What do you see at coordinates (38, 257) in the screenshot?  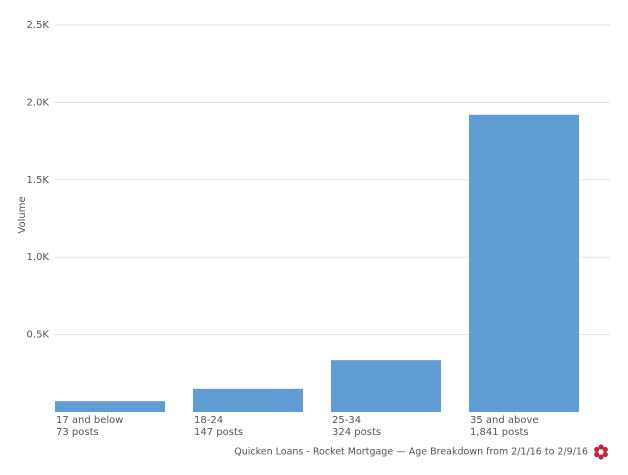 I see `y-tick-label: 1.0K` at bounding box center [38, 257].